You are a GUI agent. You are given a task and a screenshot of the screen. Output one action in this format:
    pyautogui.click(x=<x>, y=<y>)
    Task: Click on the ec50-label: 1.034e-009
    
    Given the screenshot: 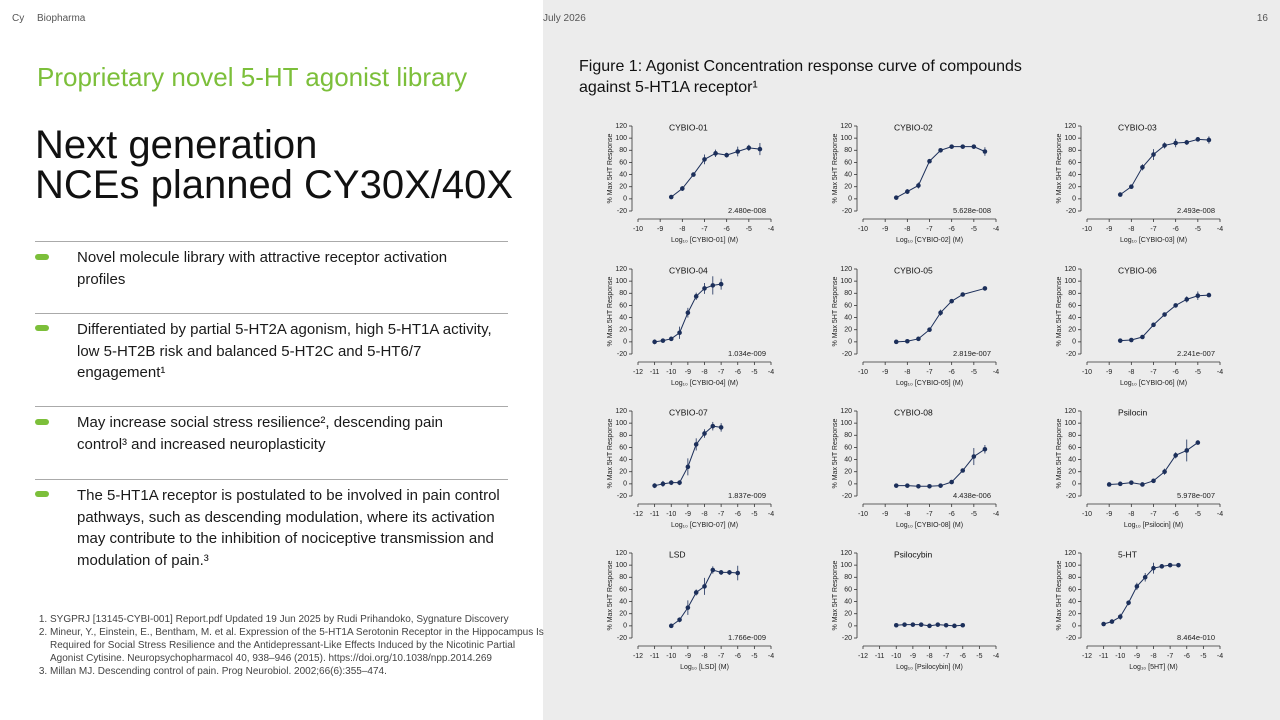 What is the action you would take?
    pyautogui.click(x=747, y=353)
    